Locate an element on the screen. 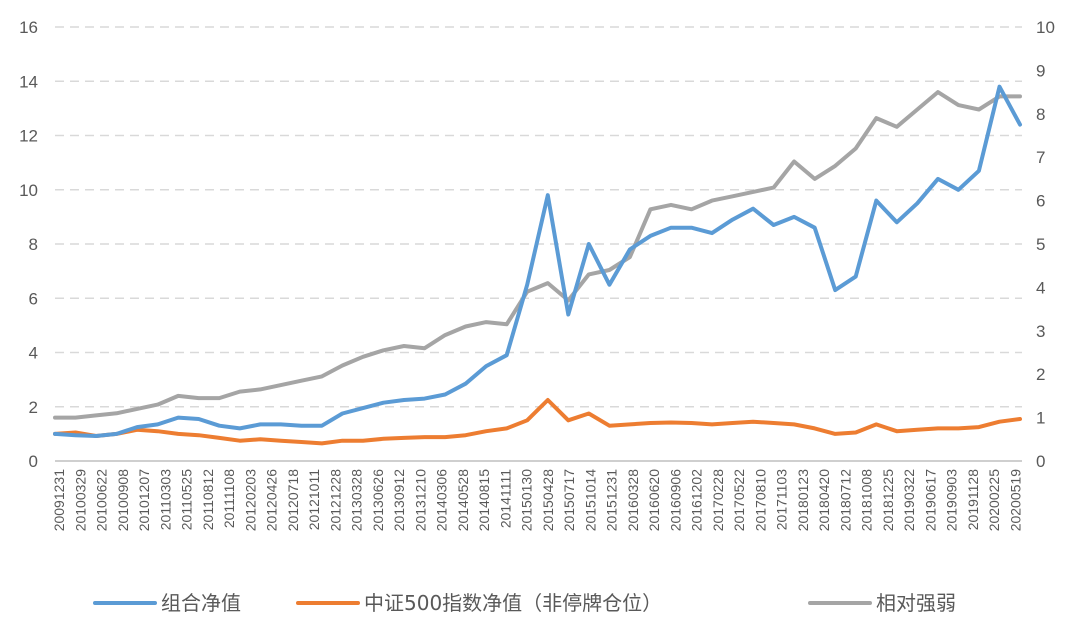  x-tick-label: 20100329 is located at coordinates (80, 500).